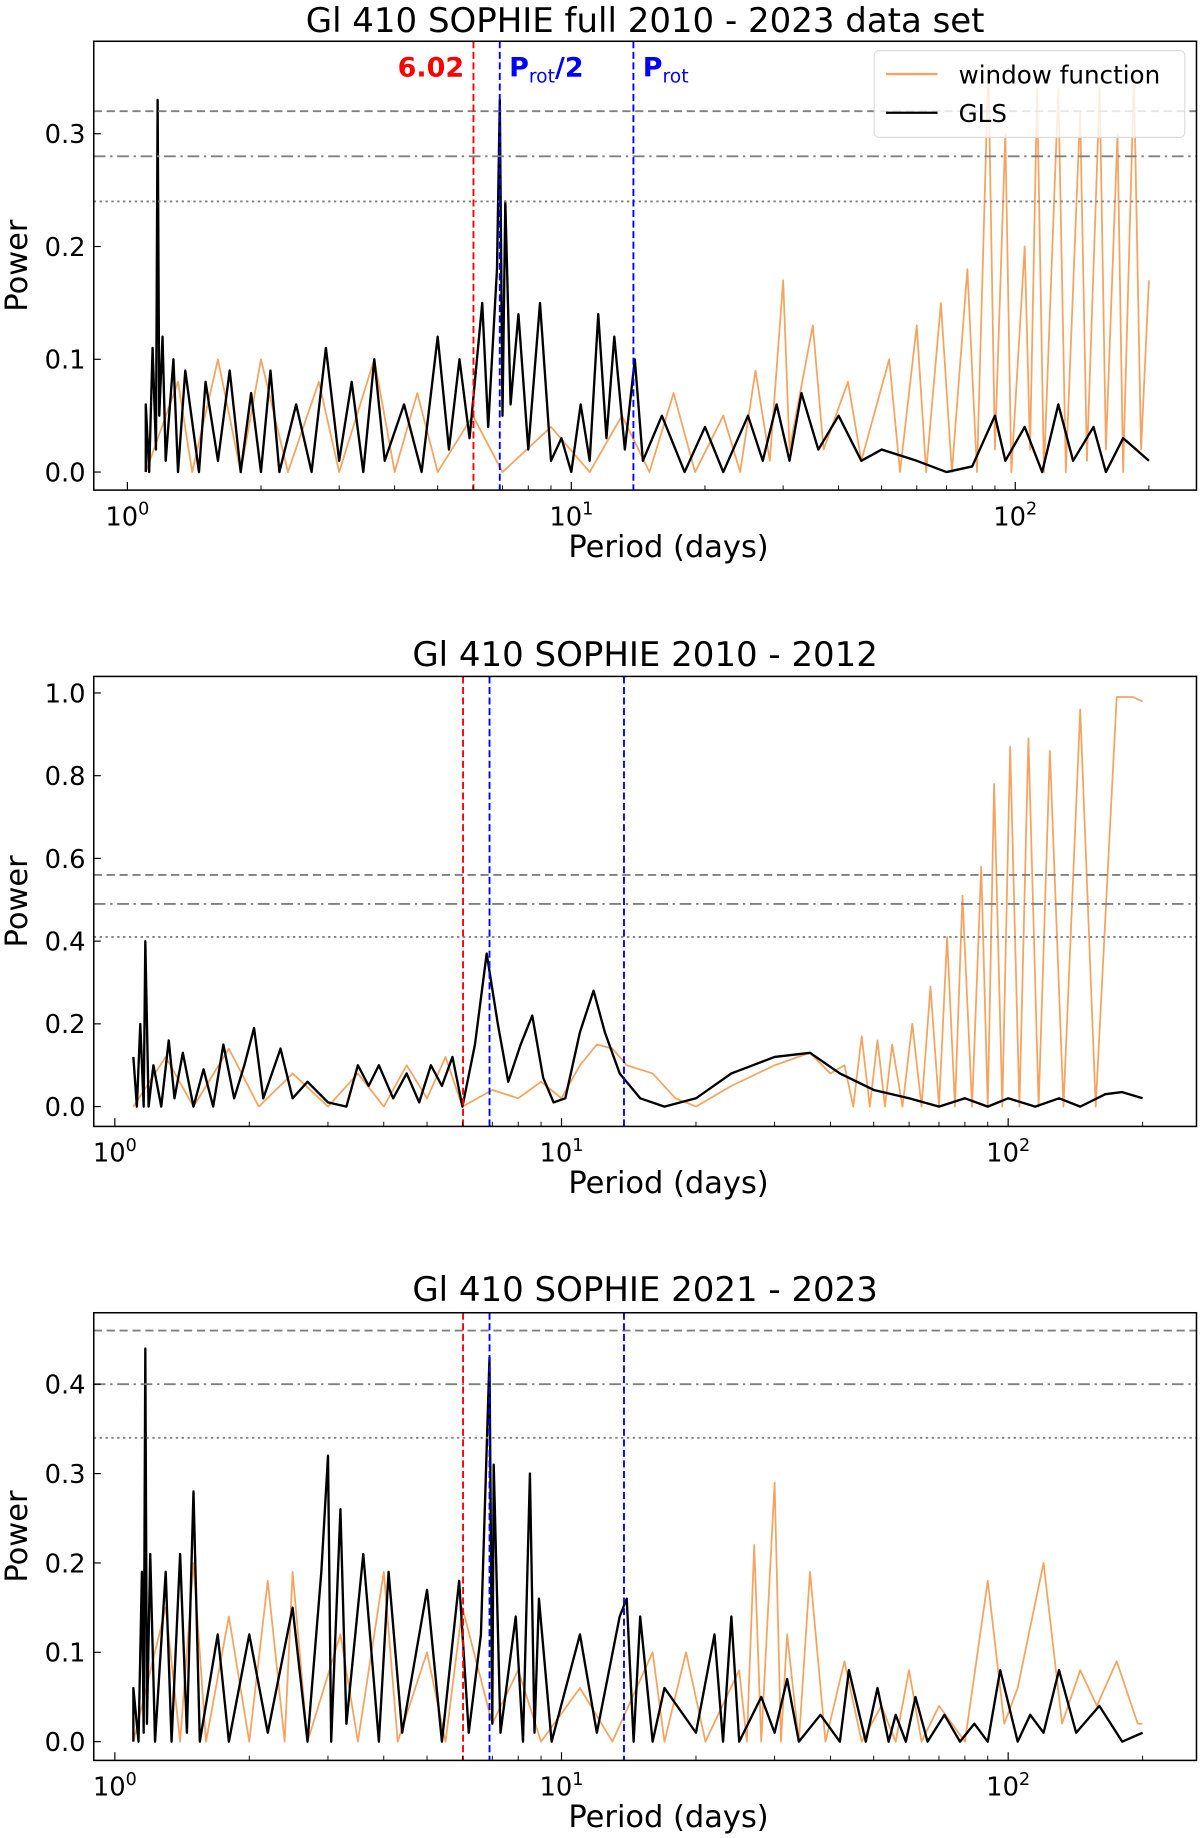 The width and height of the screenshot is (1200, 1838). What do you see at coordinates (431, 67) in the screenshot?
I see `planet-period-annotation: 6.02` at bounding box center [431, 67].